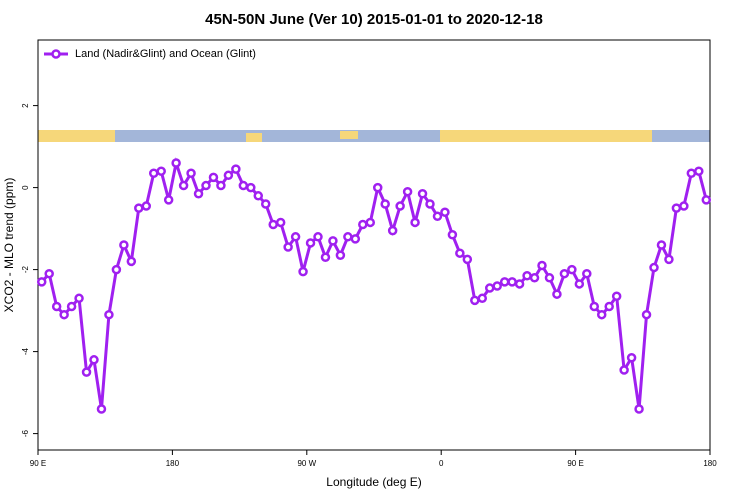 This screenshot has height=500, width=750. Describe the element at coordinates (9, 245) in the screenshot. I see `y-axis-label: XCO2 - MLO trend (ppm)` at that location.